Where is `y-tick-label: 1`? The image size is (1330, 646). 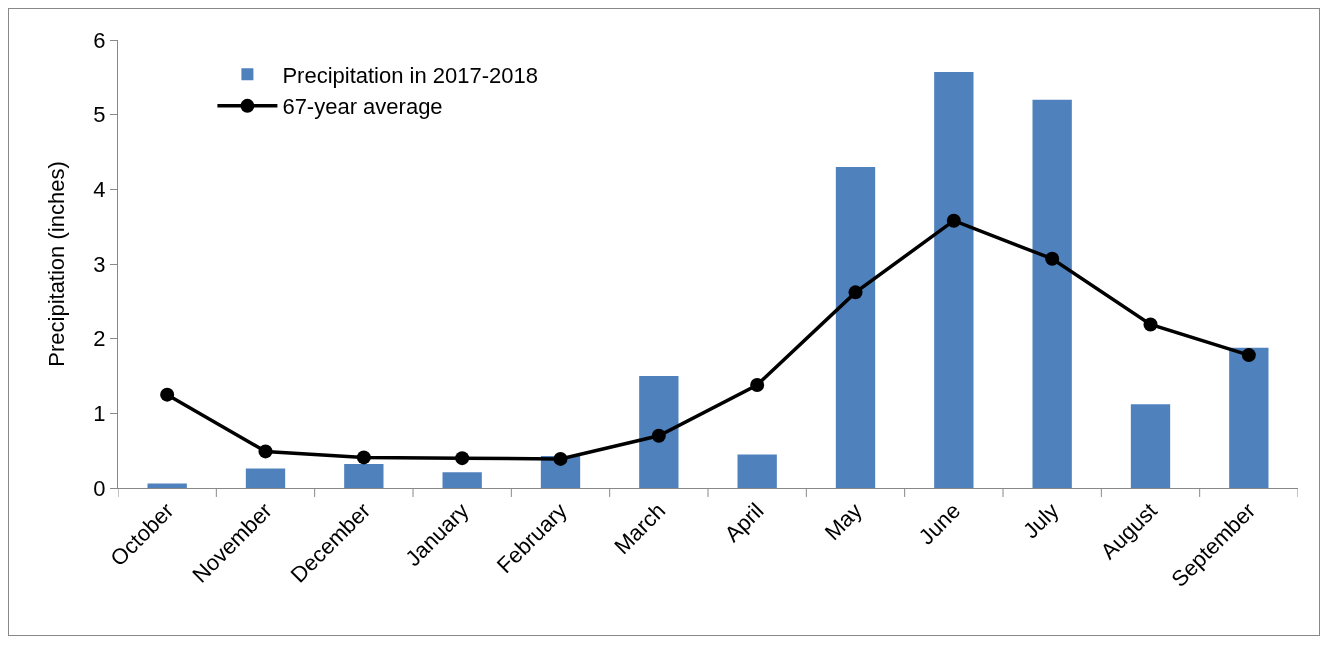 y-tick-label: 1 is located at coordinates (99, 414).